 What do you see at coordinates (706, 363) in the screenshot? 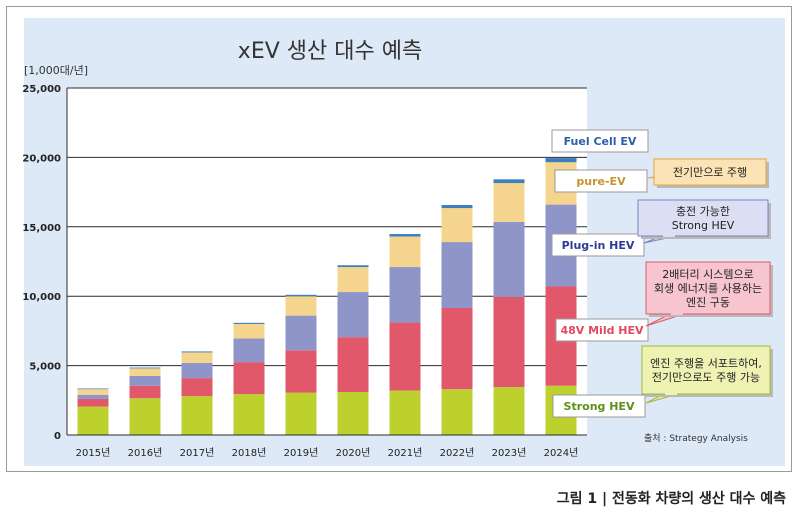
I see `callout-text: 엔진 주행을 서포트하여,` at bounding box center [706, 363].